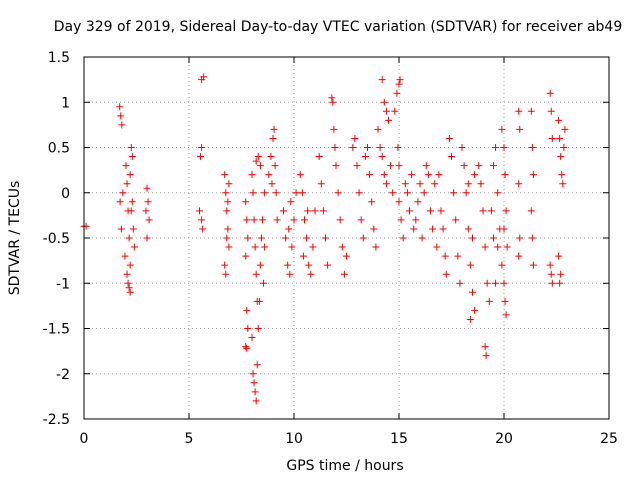  I want to click on y-tick-label: 0, so click(65, 194).